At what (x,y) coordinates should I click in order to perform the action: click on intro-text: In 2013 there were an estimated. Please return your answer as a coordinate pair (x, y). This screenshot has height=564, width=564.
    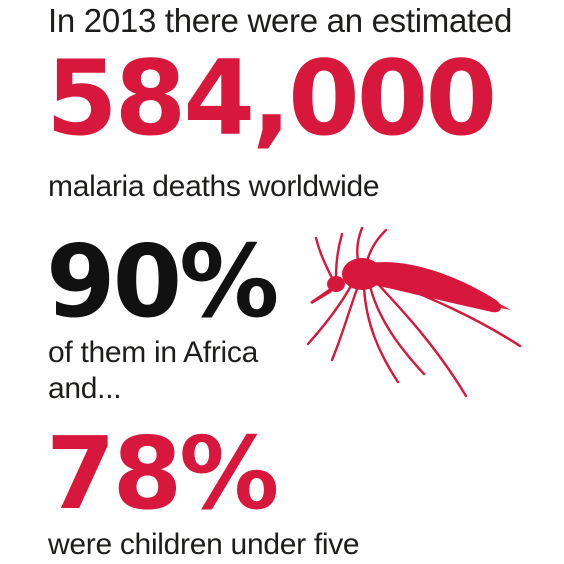
    Looking at the image, I should click on (280, 20).